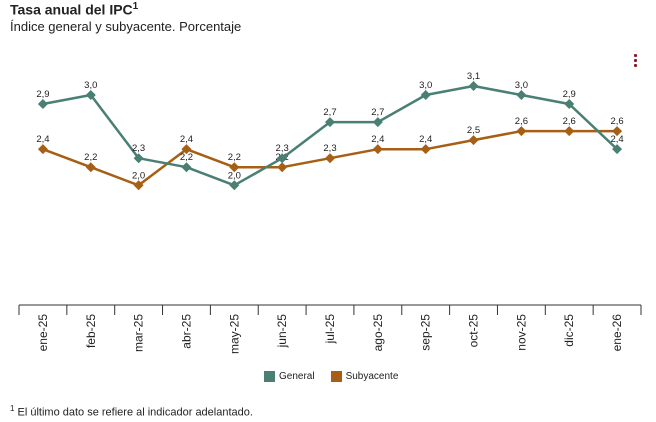 Image resolution: width=656 pixels, height=422 pixels. I want to click on chart-title-text: Tasa anual del IPC, so click(71, 9).